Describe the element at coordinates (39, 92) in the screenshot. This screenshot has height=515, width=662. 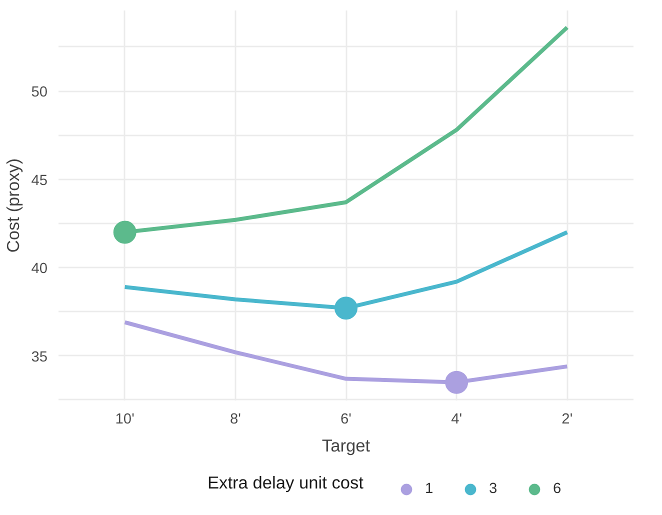
I see `y-tick-label: 50` at that location.